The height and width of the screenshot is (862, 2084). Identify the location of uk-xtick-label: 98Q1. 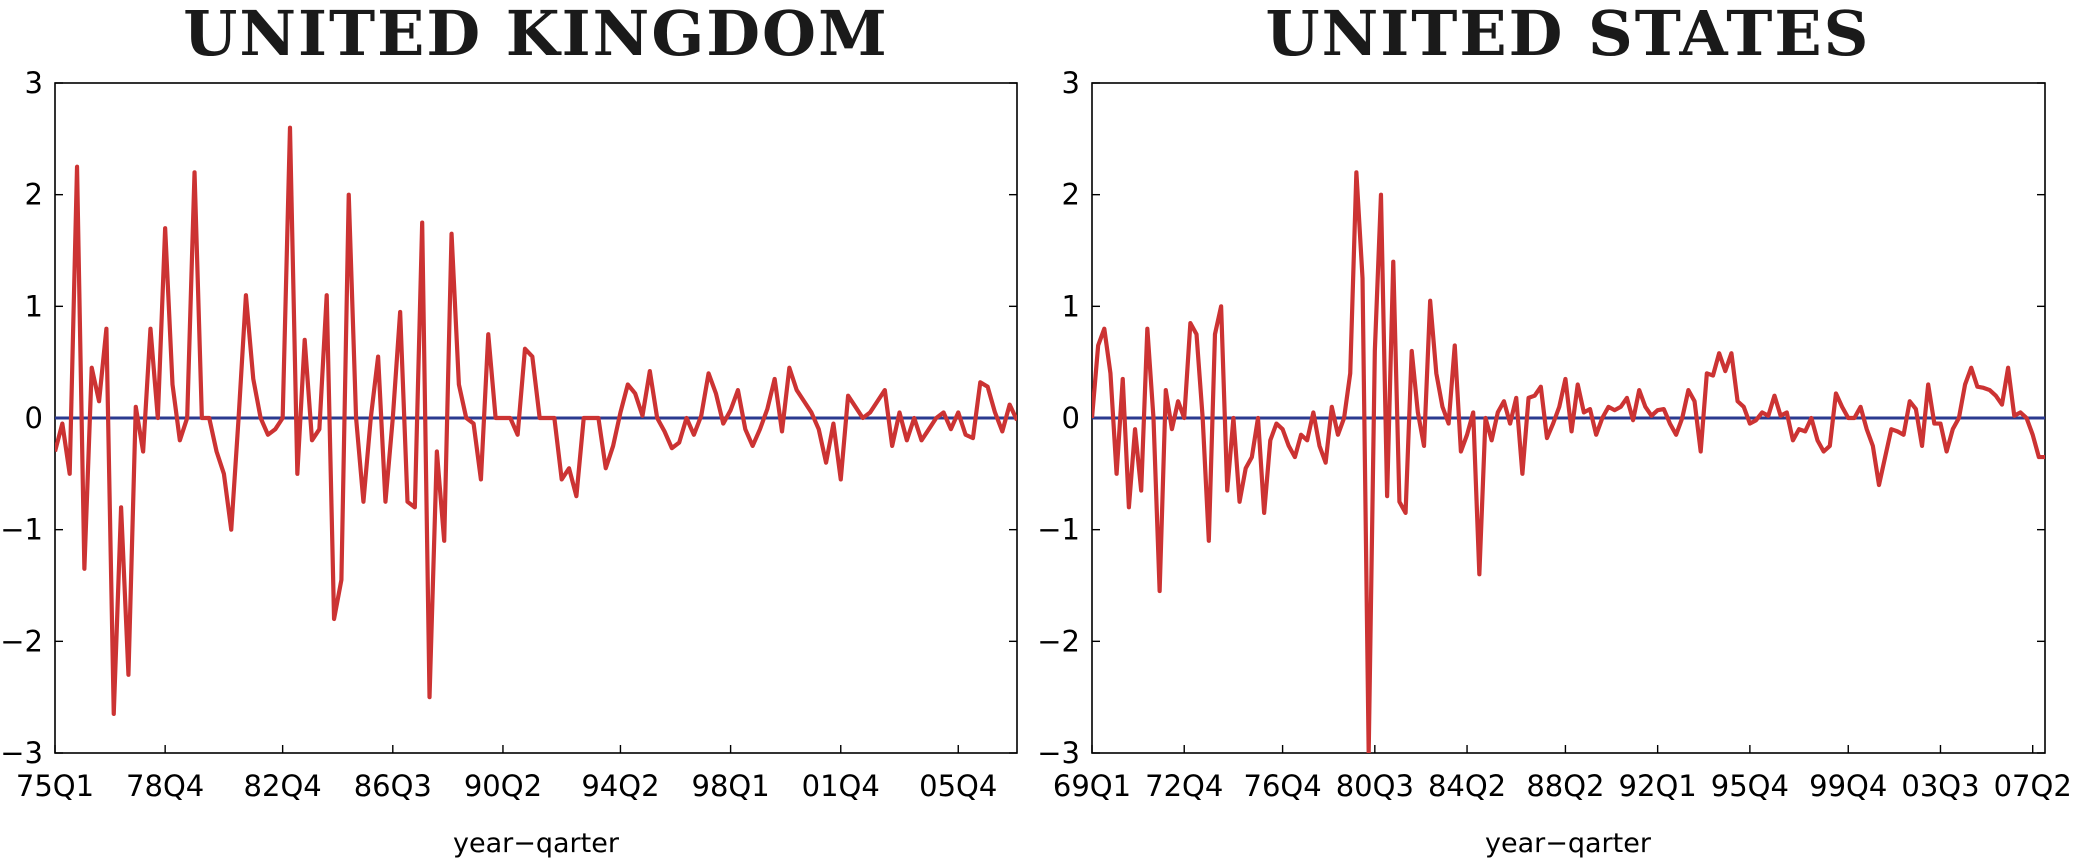
(731, 786).